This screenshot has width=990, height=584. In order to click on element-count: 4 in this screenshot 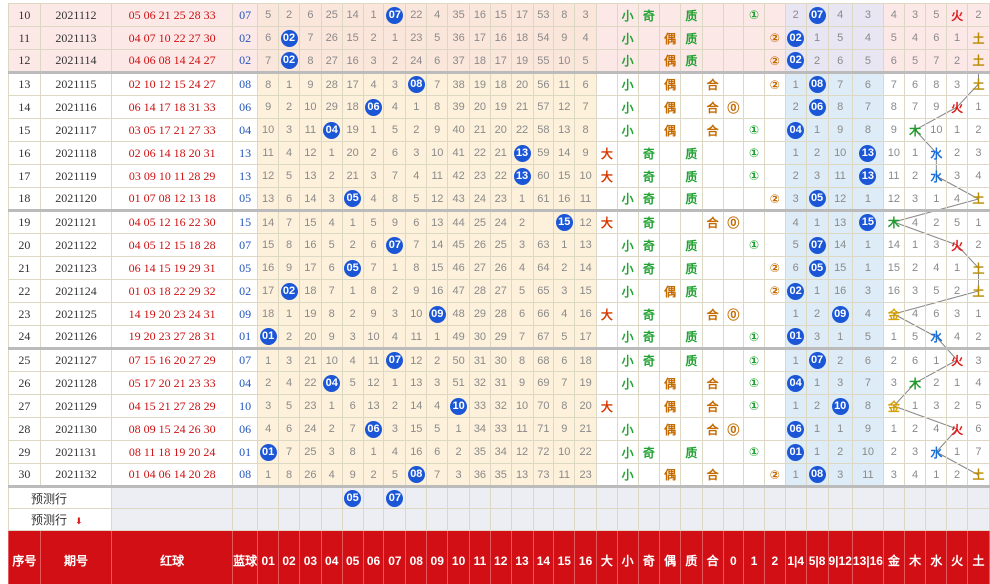, I will do `click(893, 15)`.